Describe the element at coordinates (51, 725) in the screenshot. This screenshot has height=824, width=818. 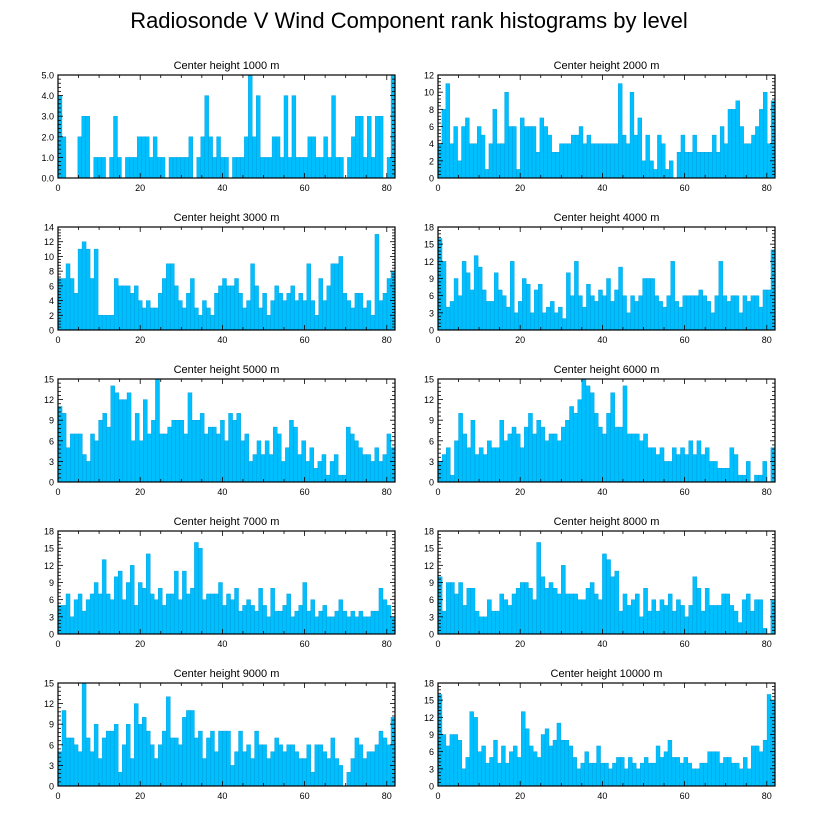
I see `y-tick-label: 9` at that location.